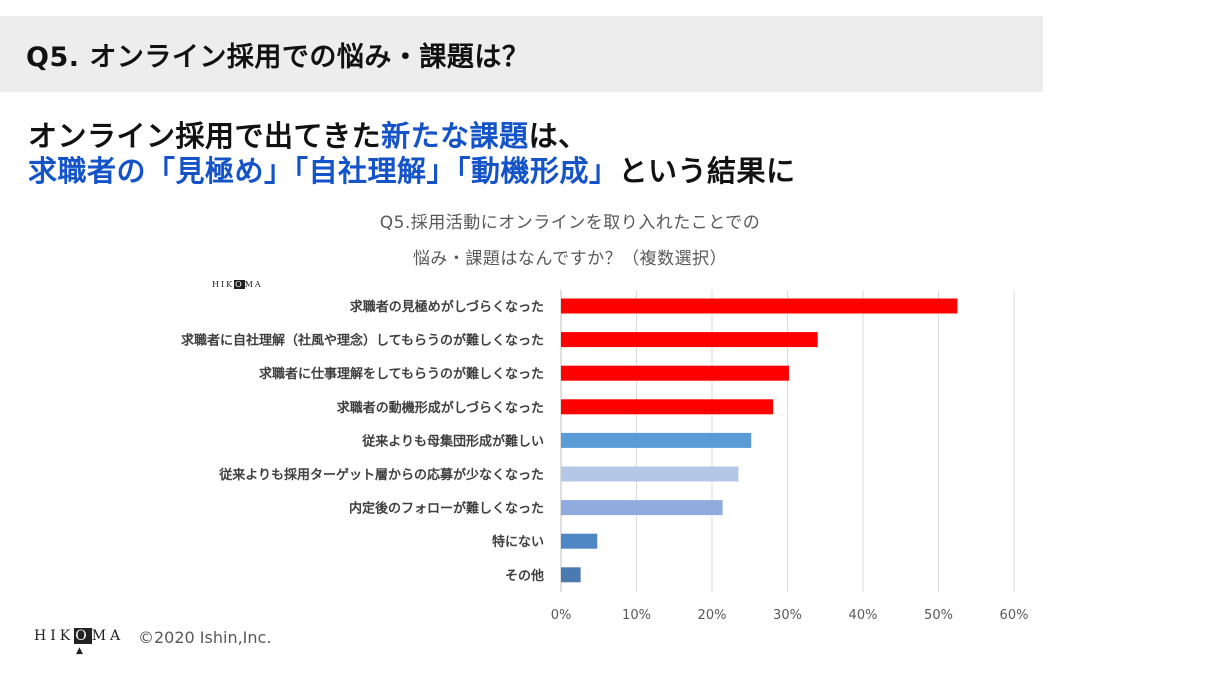  I want to click on x-tick-label: 10%, so click(636, 615).